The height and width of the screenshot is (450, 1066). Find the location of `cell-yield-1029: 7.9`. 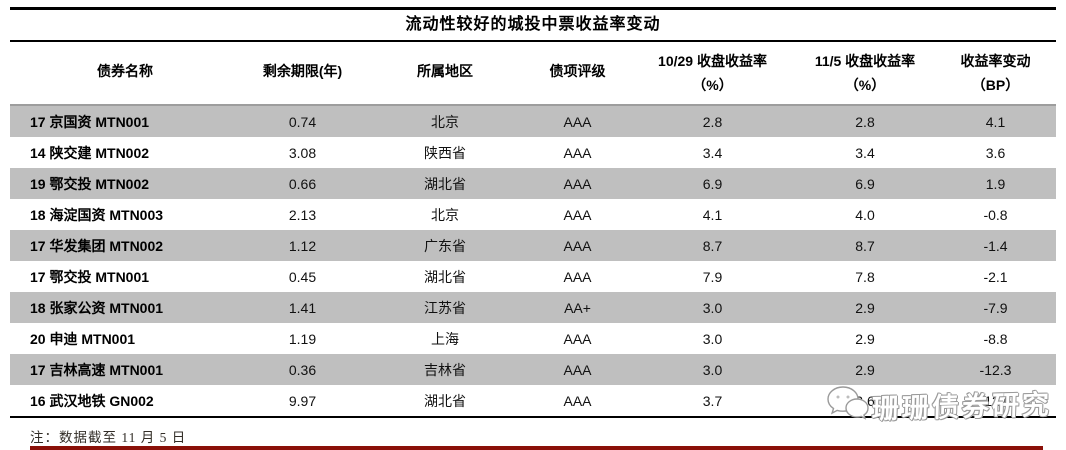

cell-yield-1029: 7.9 is located at coordinates (712, 276).